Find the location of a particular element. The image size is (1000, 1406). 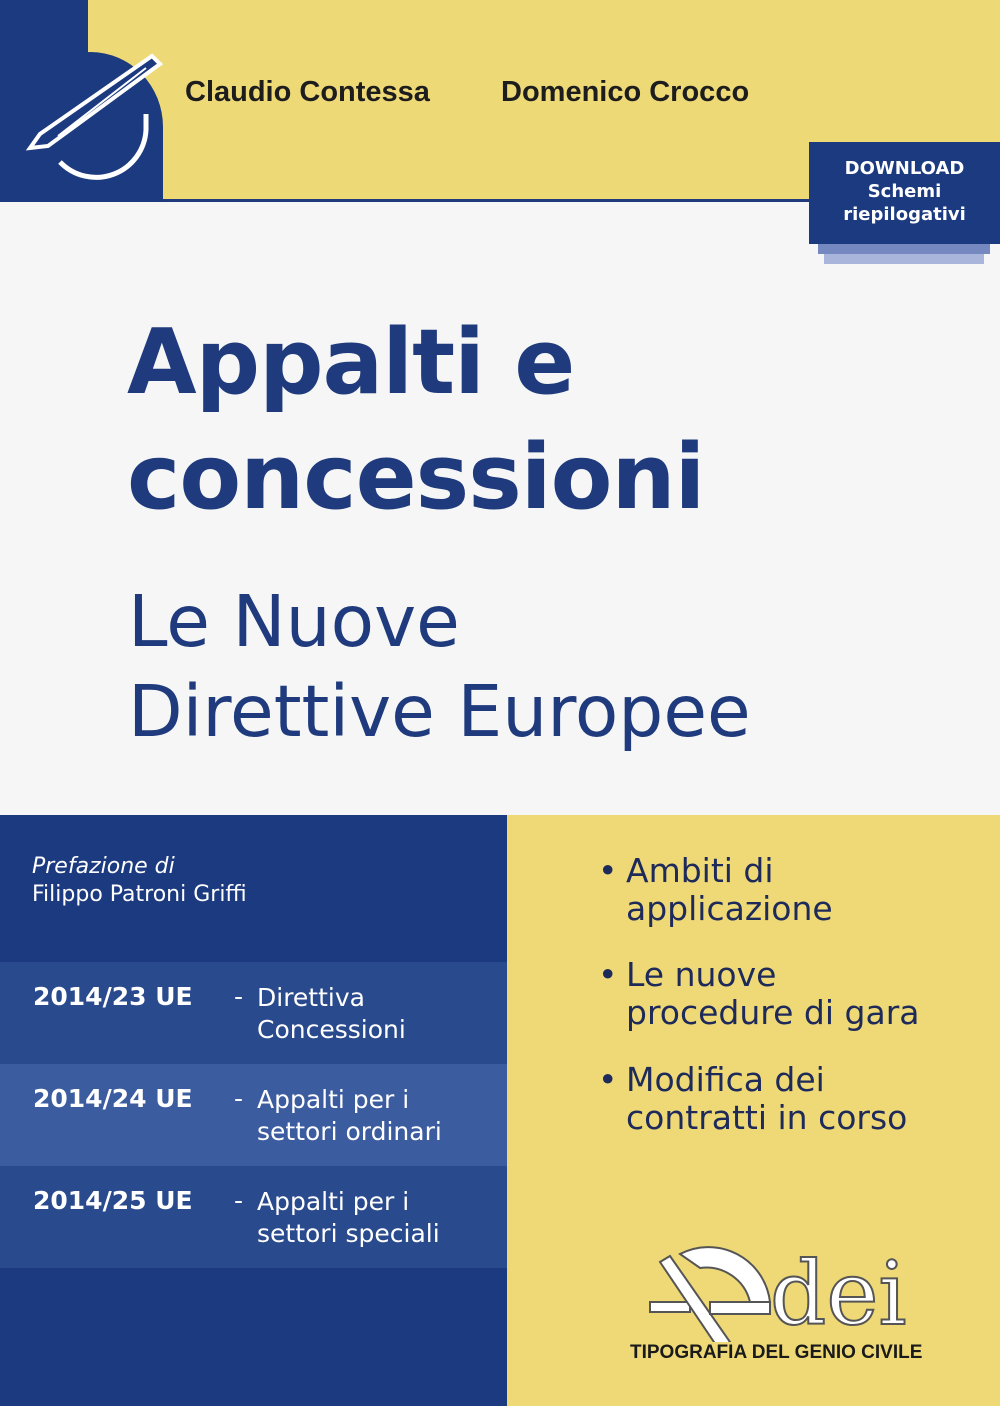

title-line1: Appalti e is located at coordinates (351, 362).